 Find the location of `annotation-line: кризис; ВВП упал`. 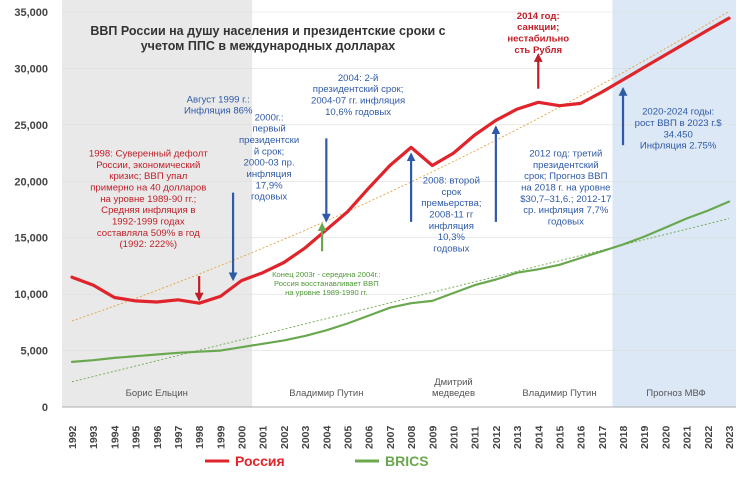

annotation-line: кризис; ВВП упал is located at coordinates (148, 176).